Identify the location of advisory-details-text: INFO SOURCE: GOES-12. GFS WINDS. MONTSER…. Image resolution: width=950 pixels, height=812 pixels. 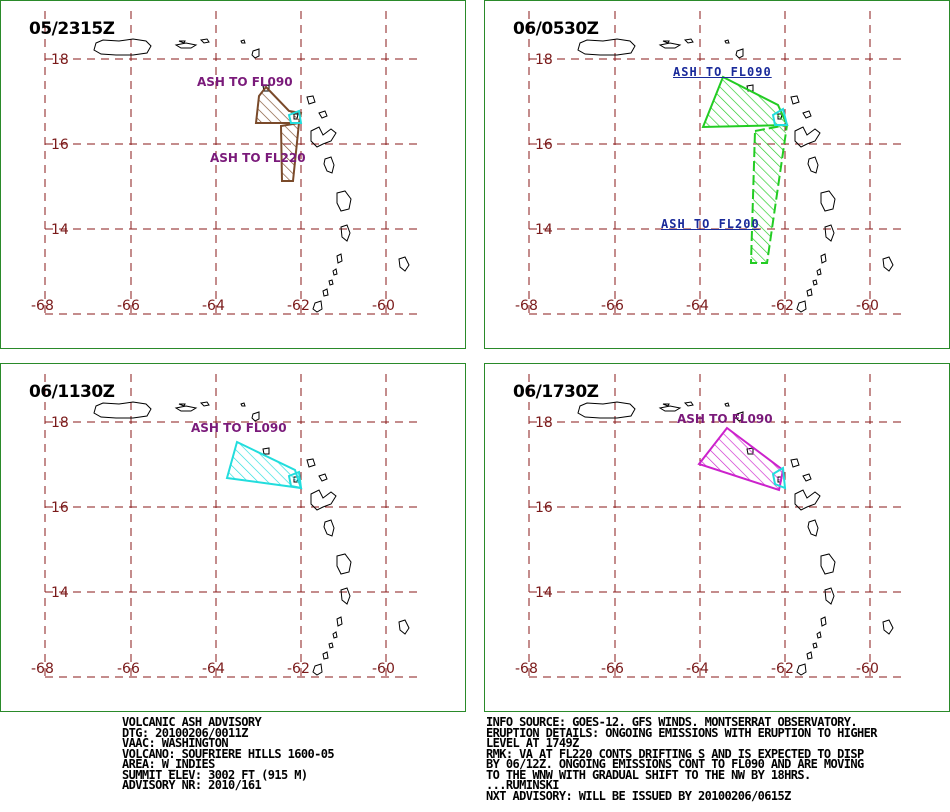
(681, 759).